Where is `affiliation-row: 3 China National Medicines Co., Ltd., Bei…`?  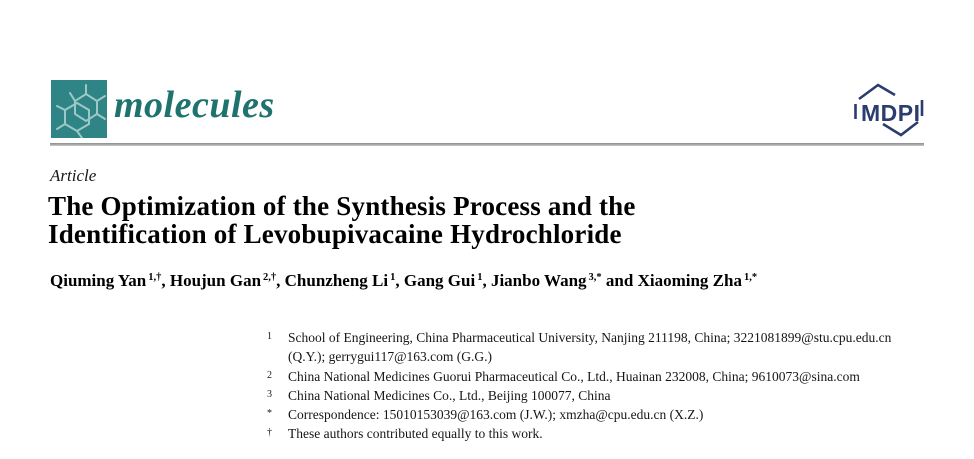 affiliation-row: 3 China National Medicines Co., Ltd., Bei… is located at coordinates (584, 395).